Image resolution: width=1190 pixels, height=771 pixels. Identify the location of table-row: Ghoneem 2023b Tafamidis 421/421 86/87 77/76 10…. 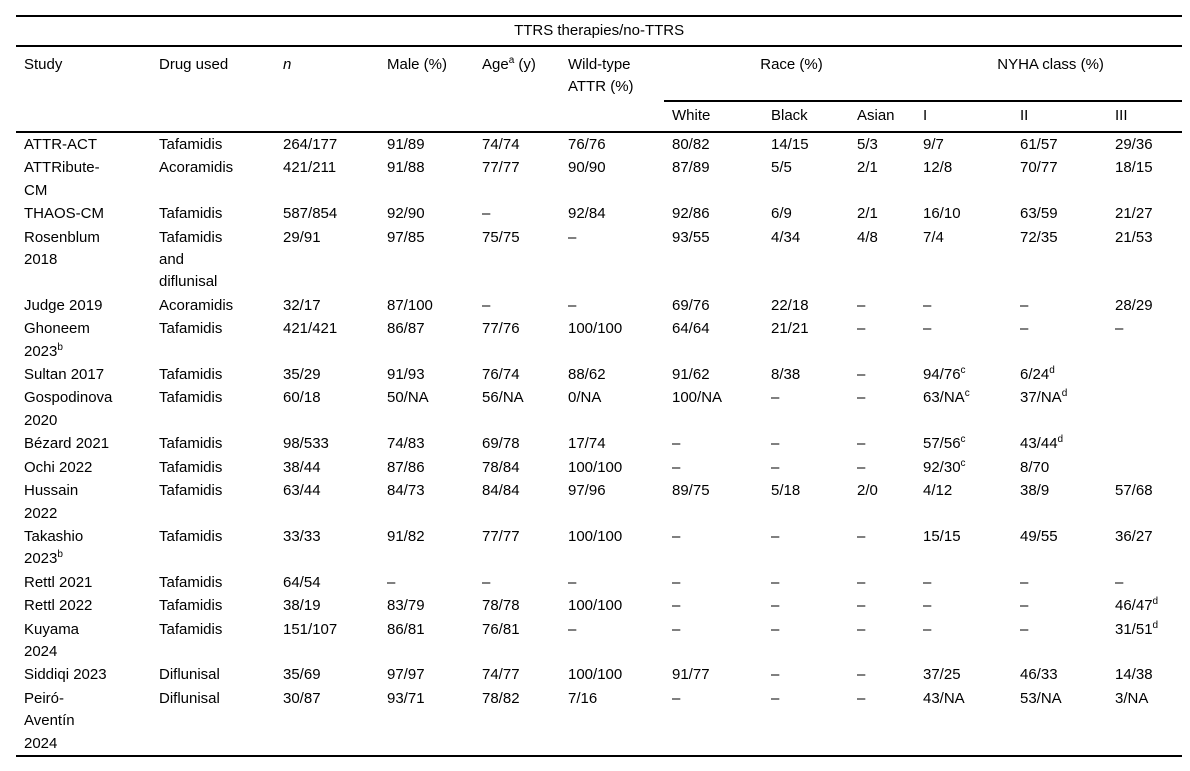
(599, 340).